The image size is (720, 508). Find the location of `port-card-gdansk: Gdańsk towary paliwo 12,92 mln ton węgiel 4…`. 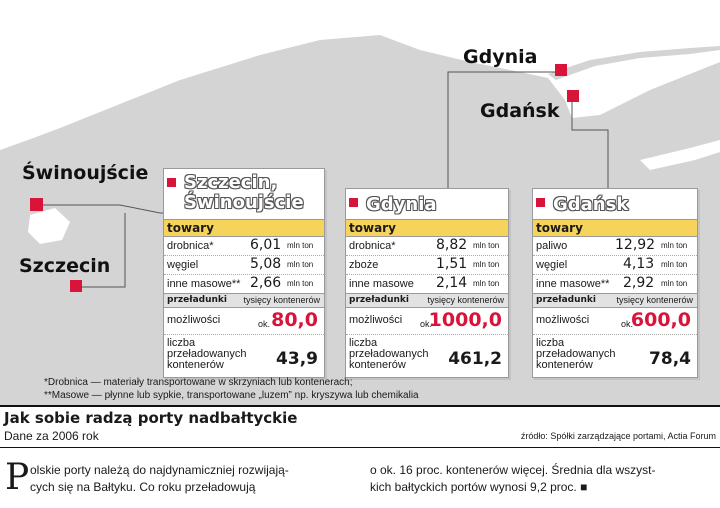

port-card-gdansk: Gdańsk towary paliwo 12,92 mln ton węgiel 4… is located at coordinates (615, 283).